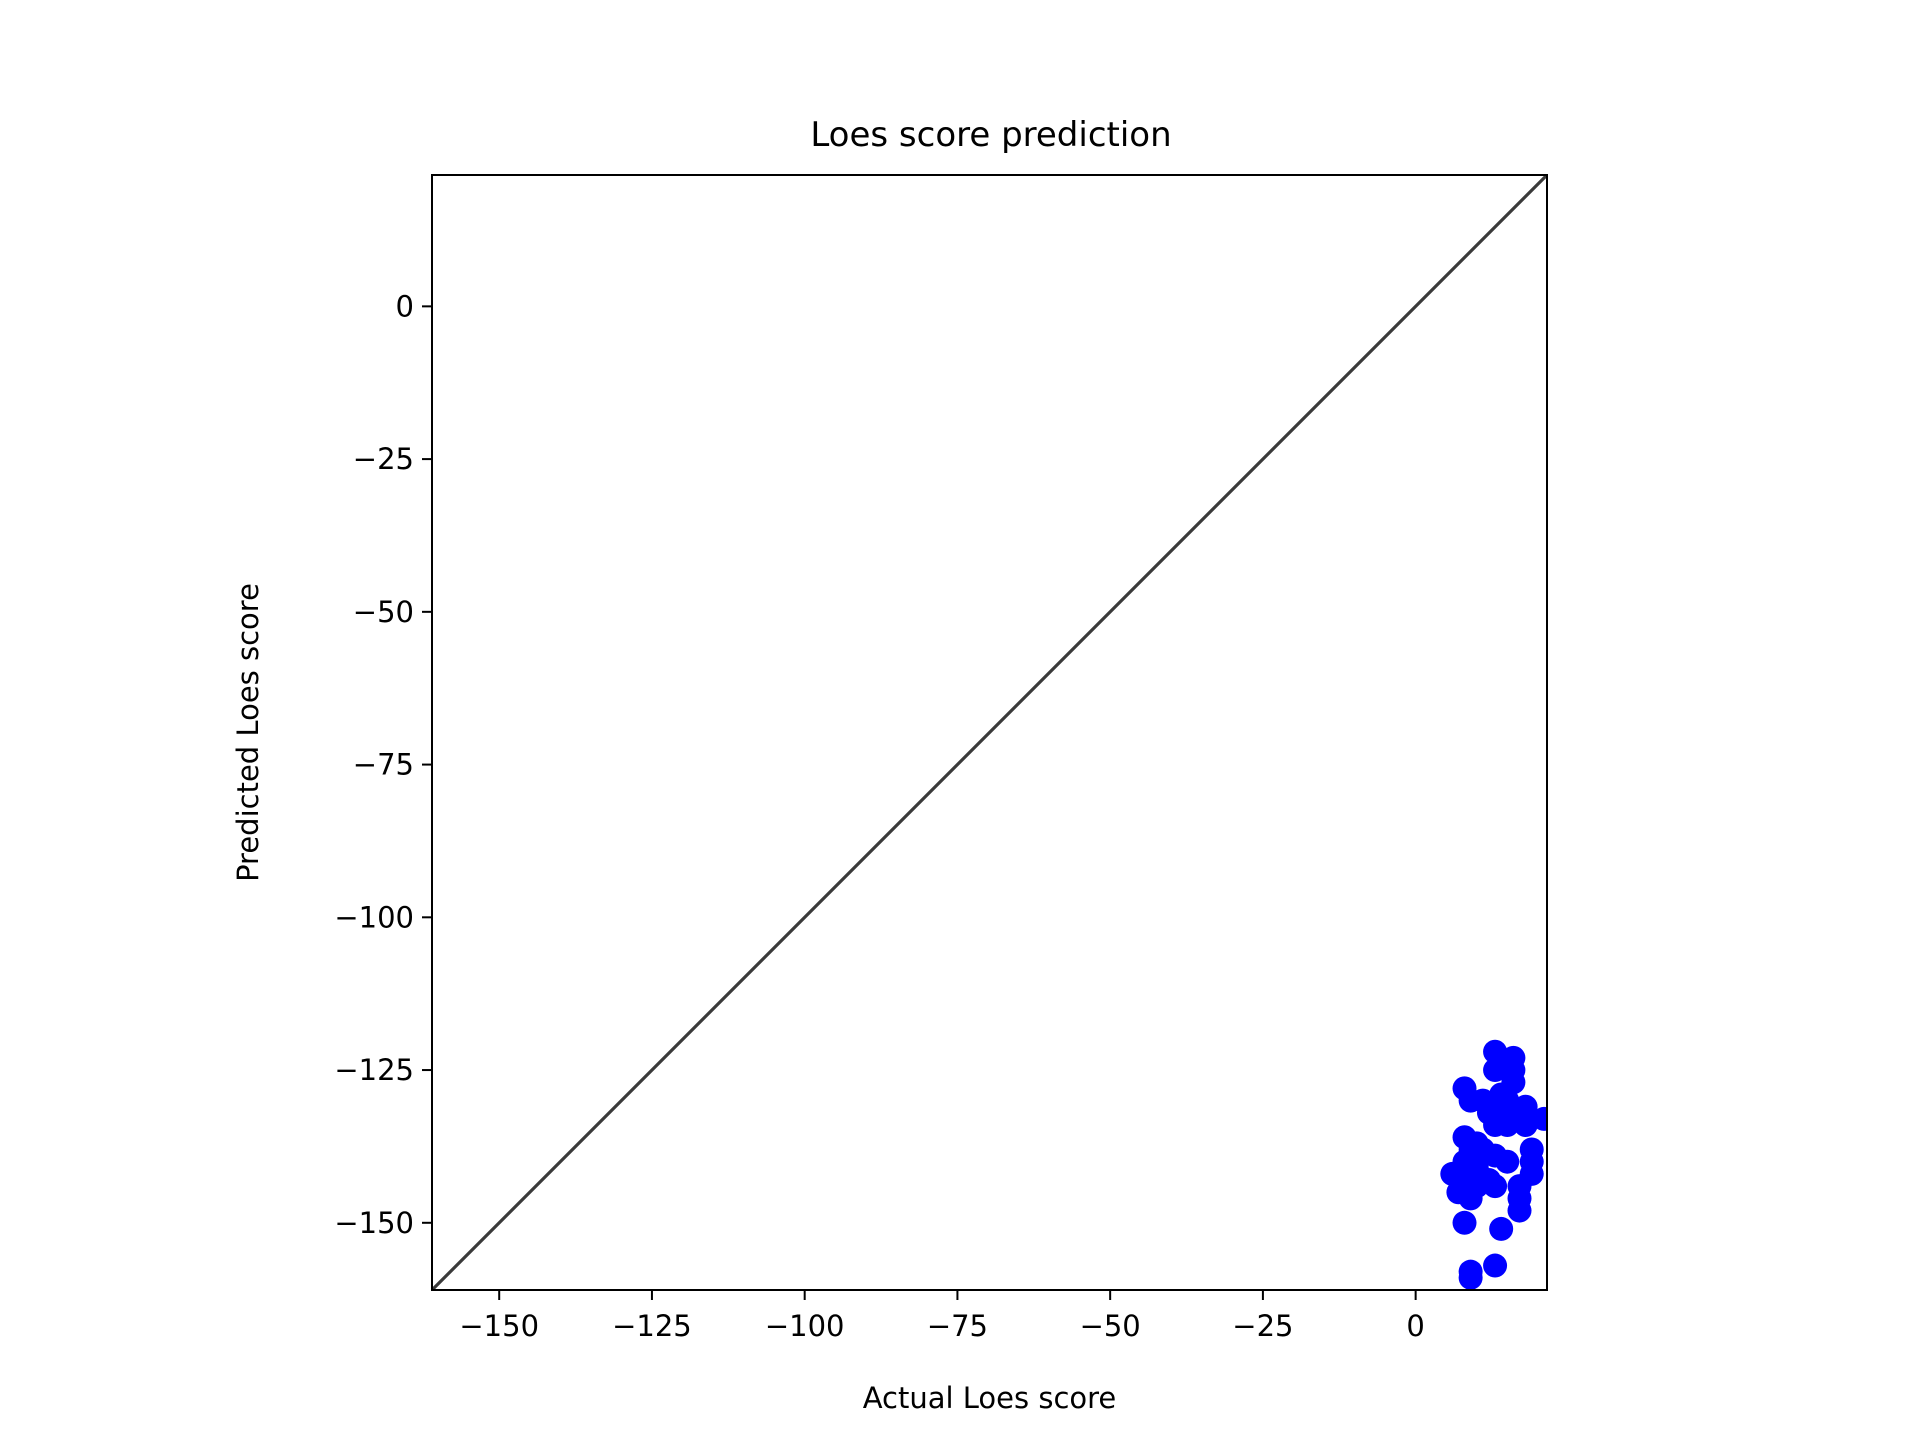  I want to click on chart-title: Loes score prediction, so click(990, 135).